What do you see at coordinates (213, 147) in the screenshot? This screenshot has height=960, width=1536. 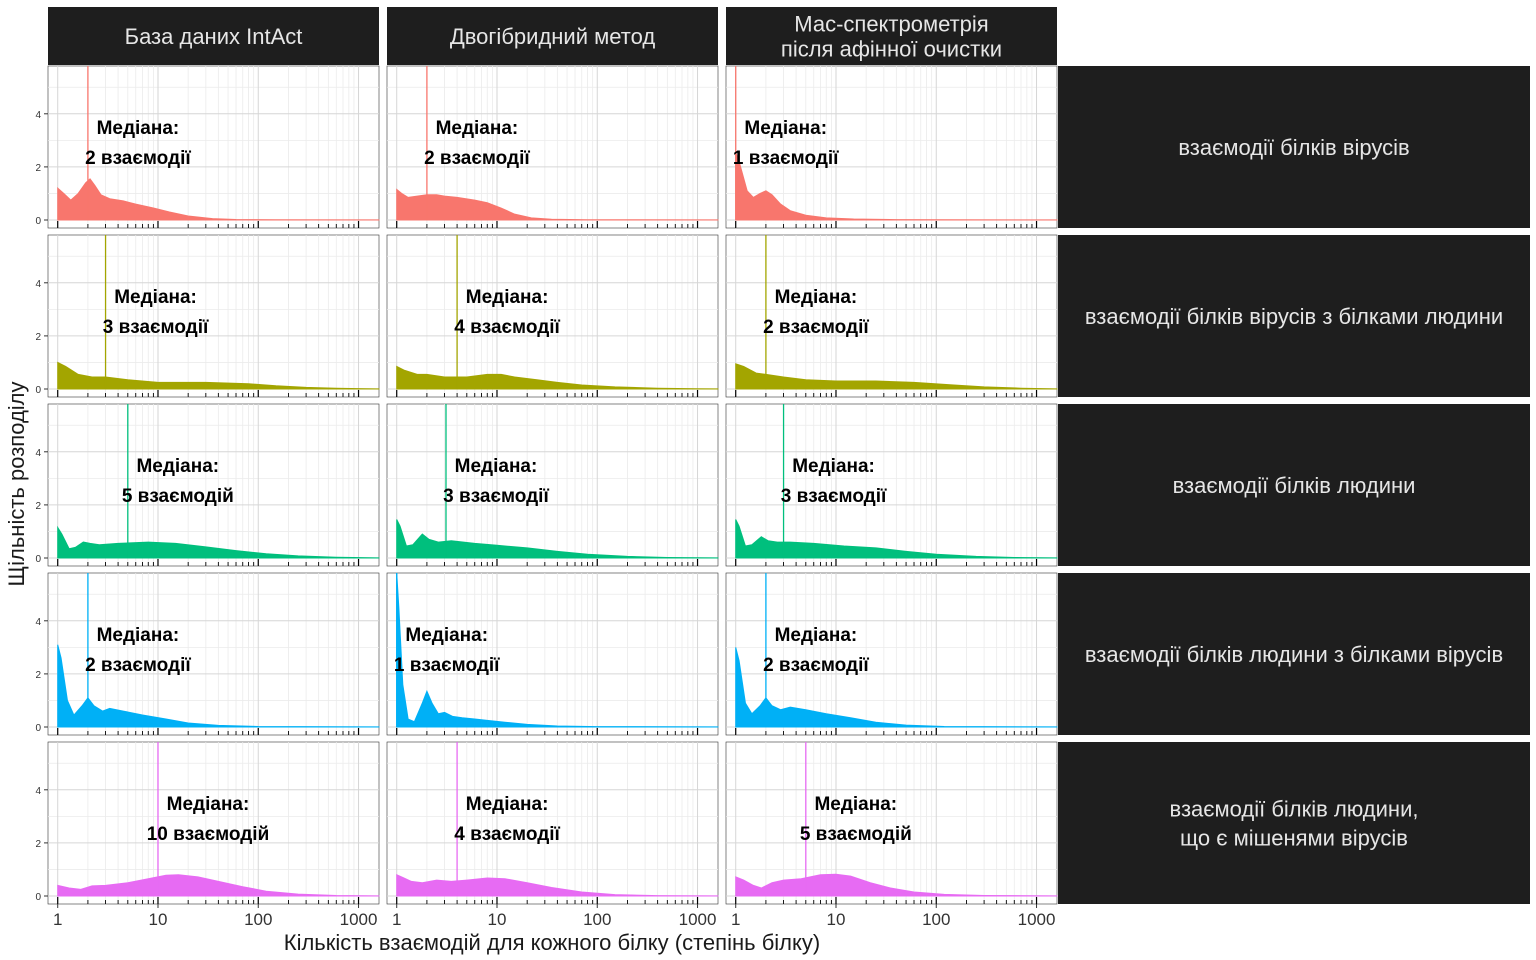 I see `panel-r0-c0: Медіана: 2 взаємодії` at bounding box center [213, 147].